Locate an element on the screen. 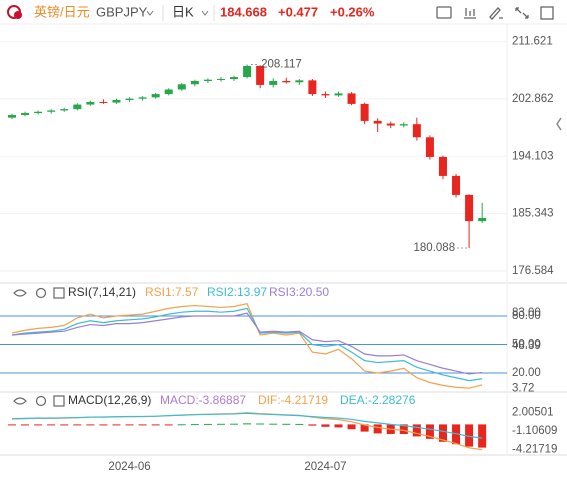 The width and height of the screenshot is (567, 480). y-tick-label: 185.343 is located at coordinates (533, 214).